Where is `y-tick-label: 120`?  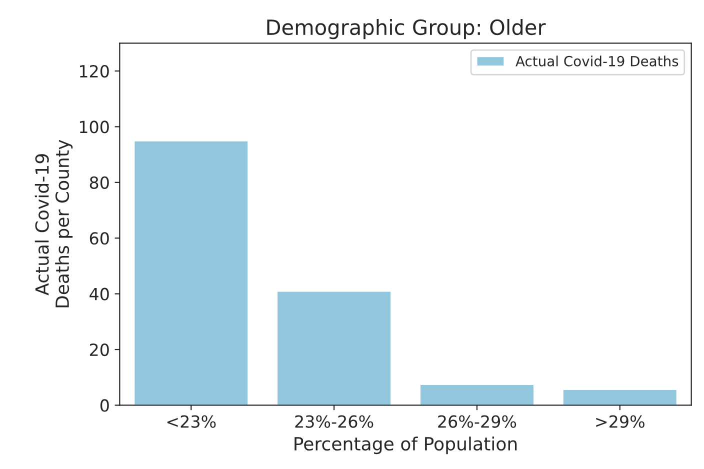 y-tick-label: 120 is located at coordinates (94, 71).